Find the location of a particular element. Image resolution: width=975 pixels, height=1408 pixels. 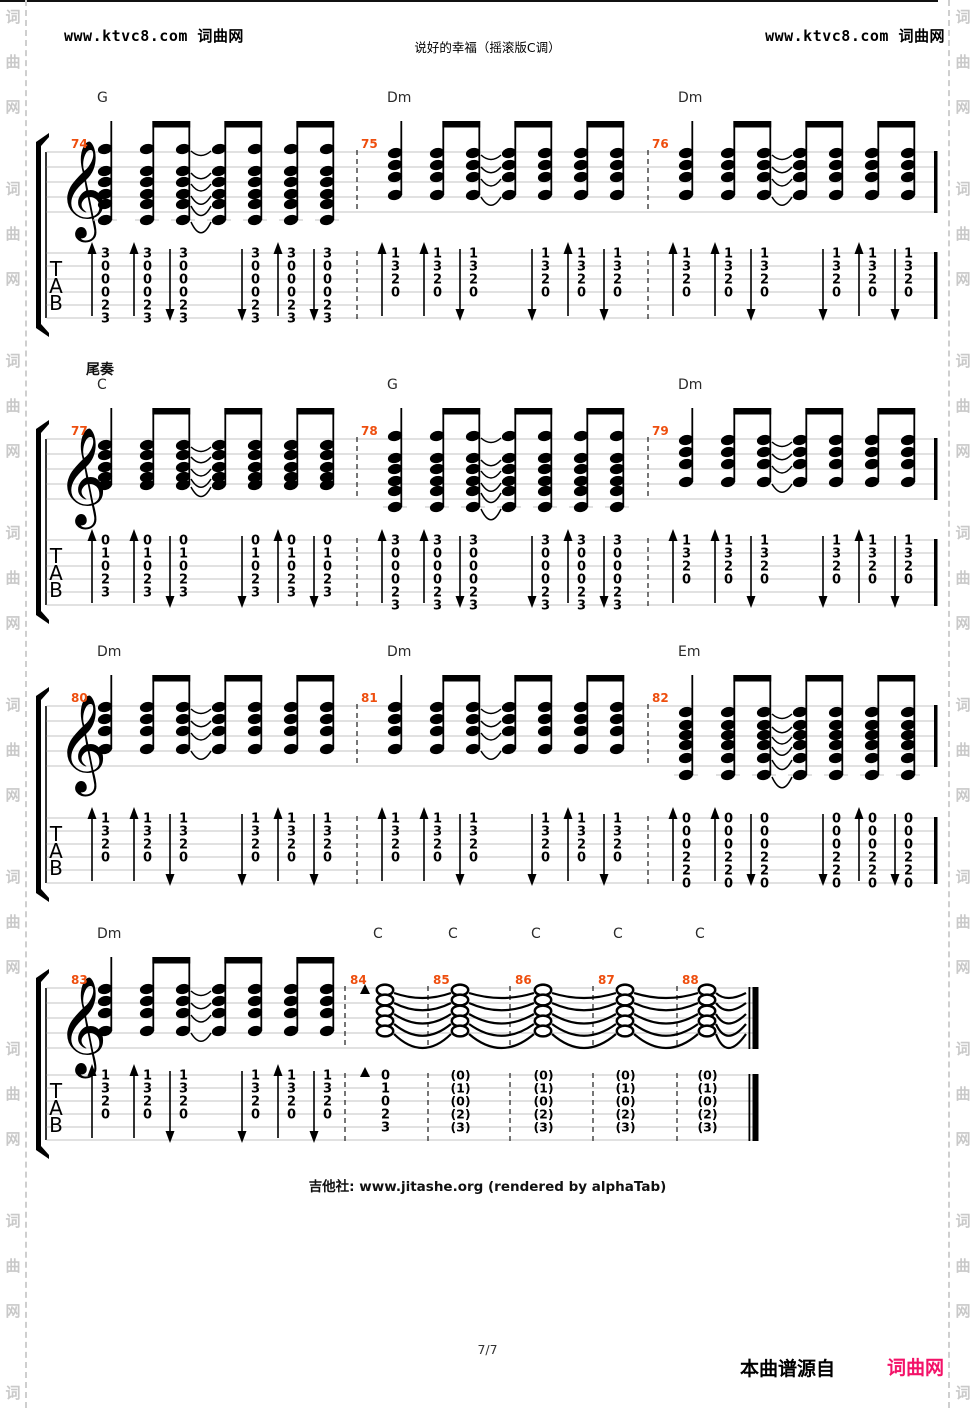

watermark-char: 曲 is located at coordinates (963, 62).